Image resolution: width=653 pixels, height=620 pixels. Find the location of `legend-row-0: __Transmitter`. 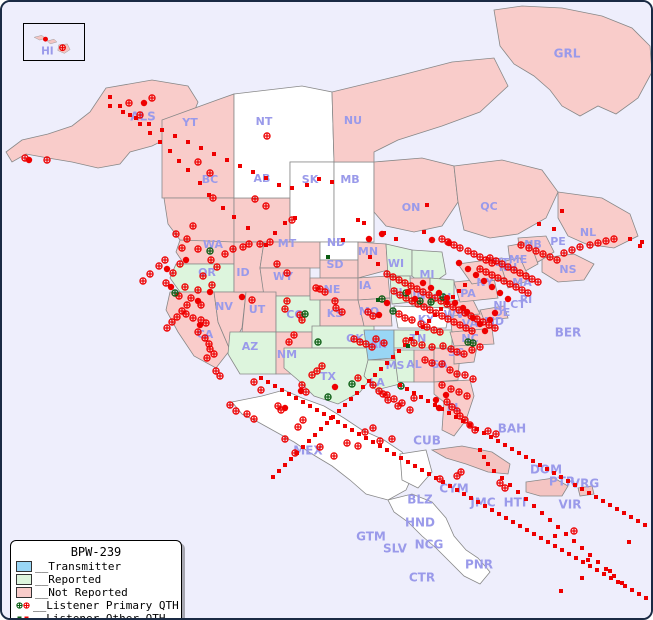

legend-row-0: __Transmitter is located at coordinates (96, 566).